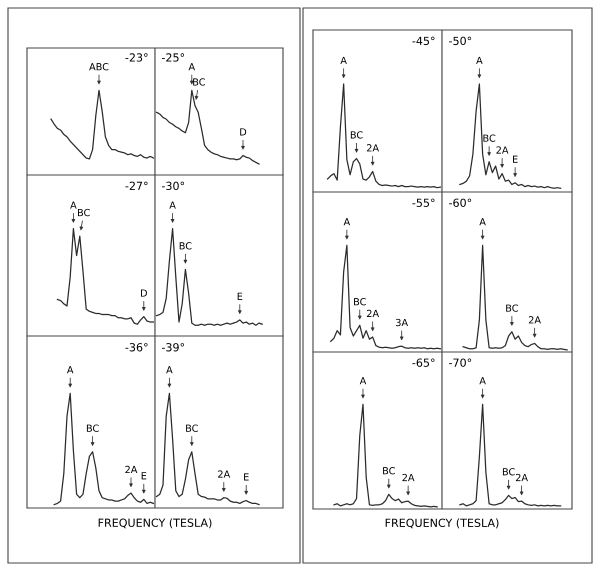 This screenshot has height=571, width=603. I want to click on chart-title: -45°, so click(423, 41).